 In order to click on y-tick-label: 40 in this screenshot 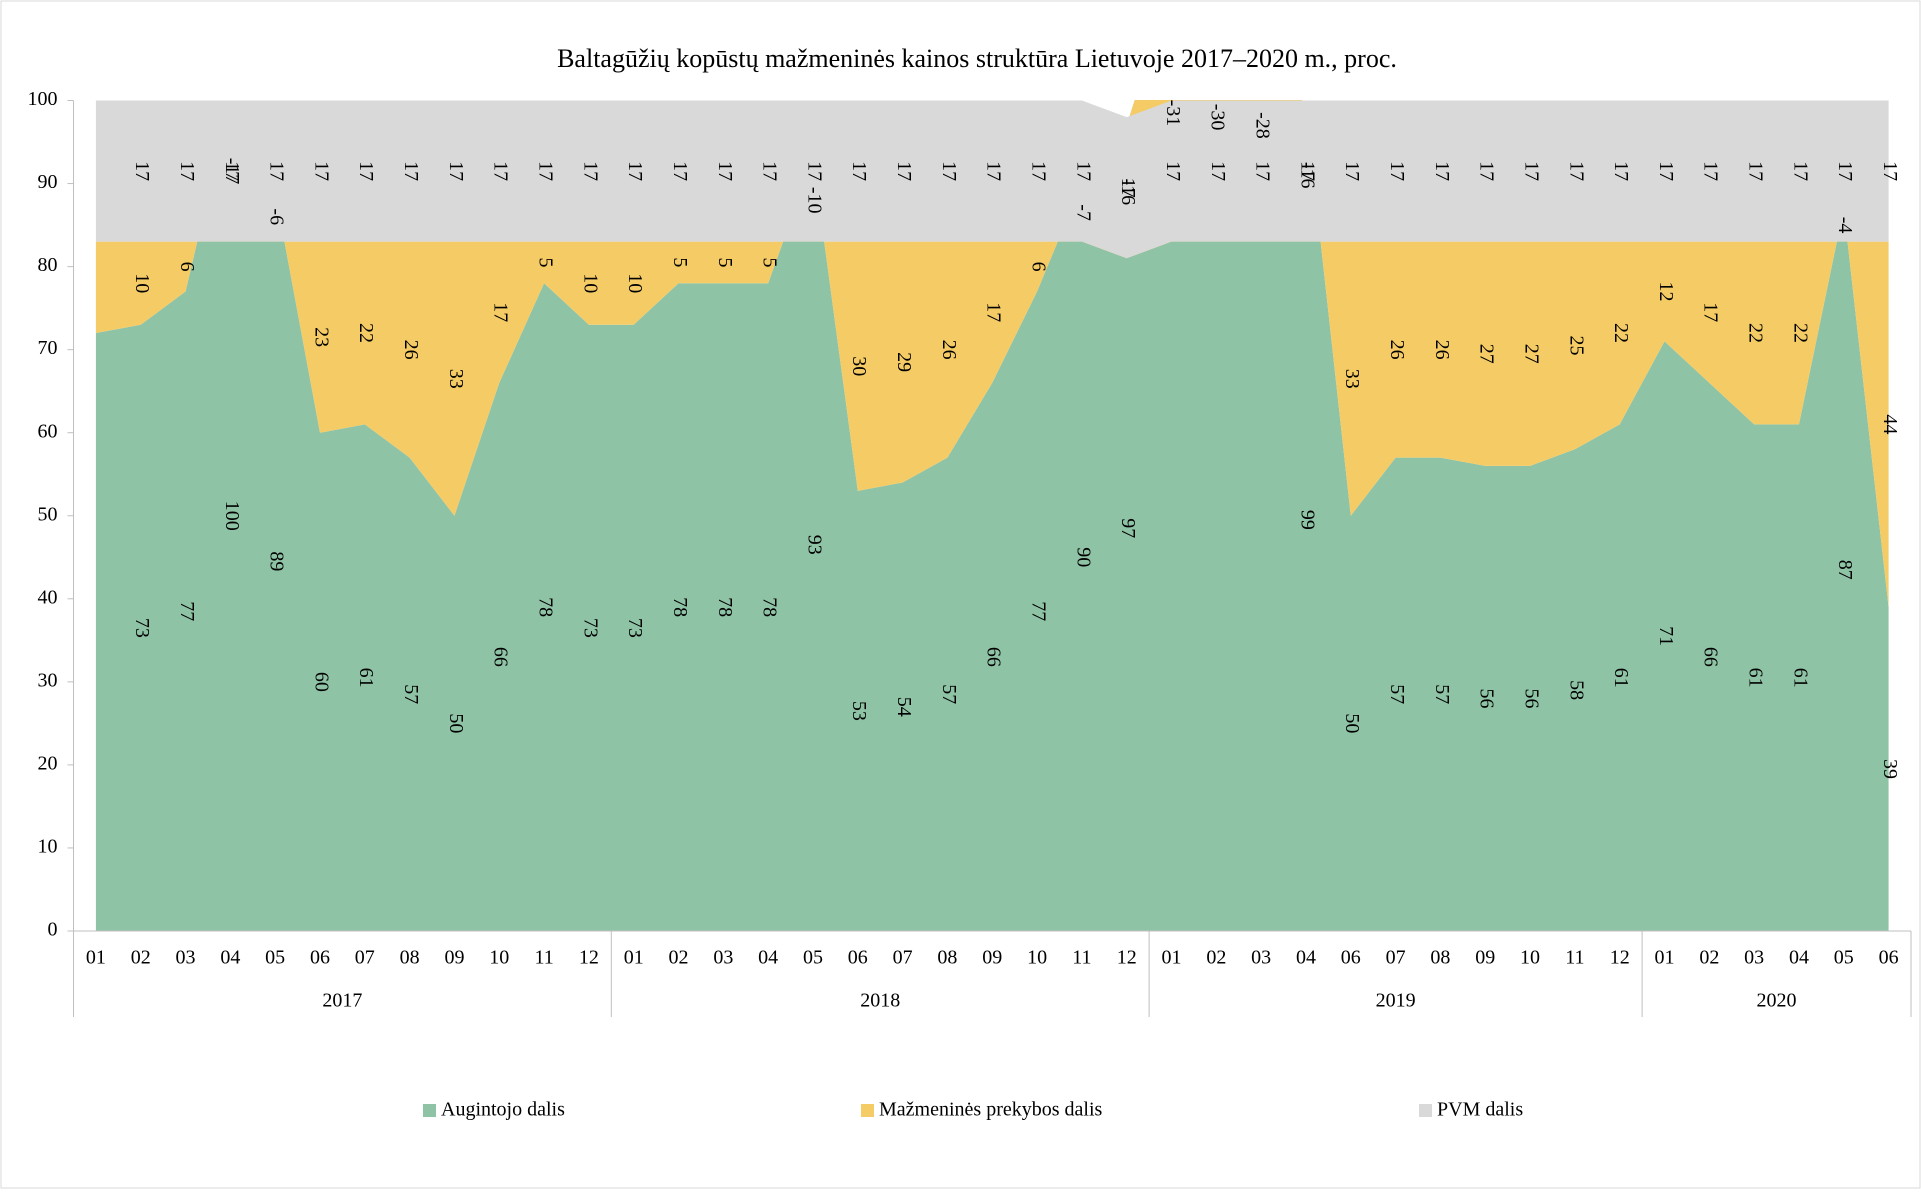, I will do `click(48, 597)`.